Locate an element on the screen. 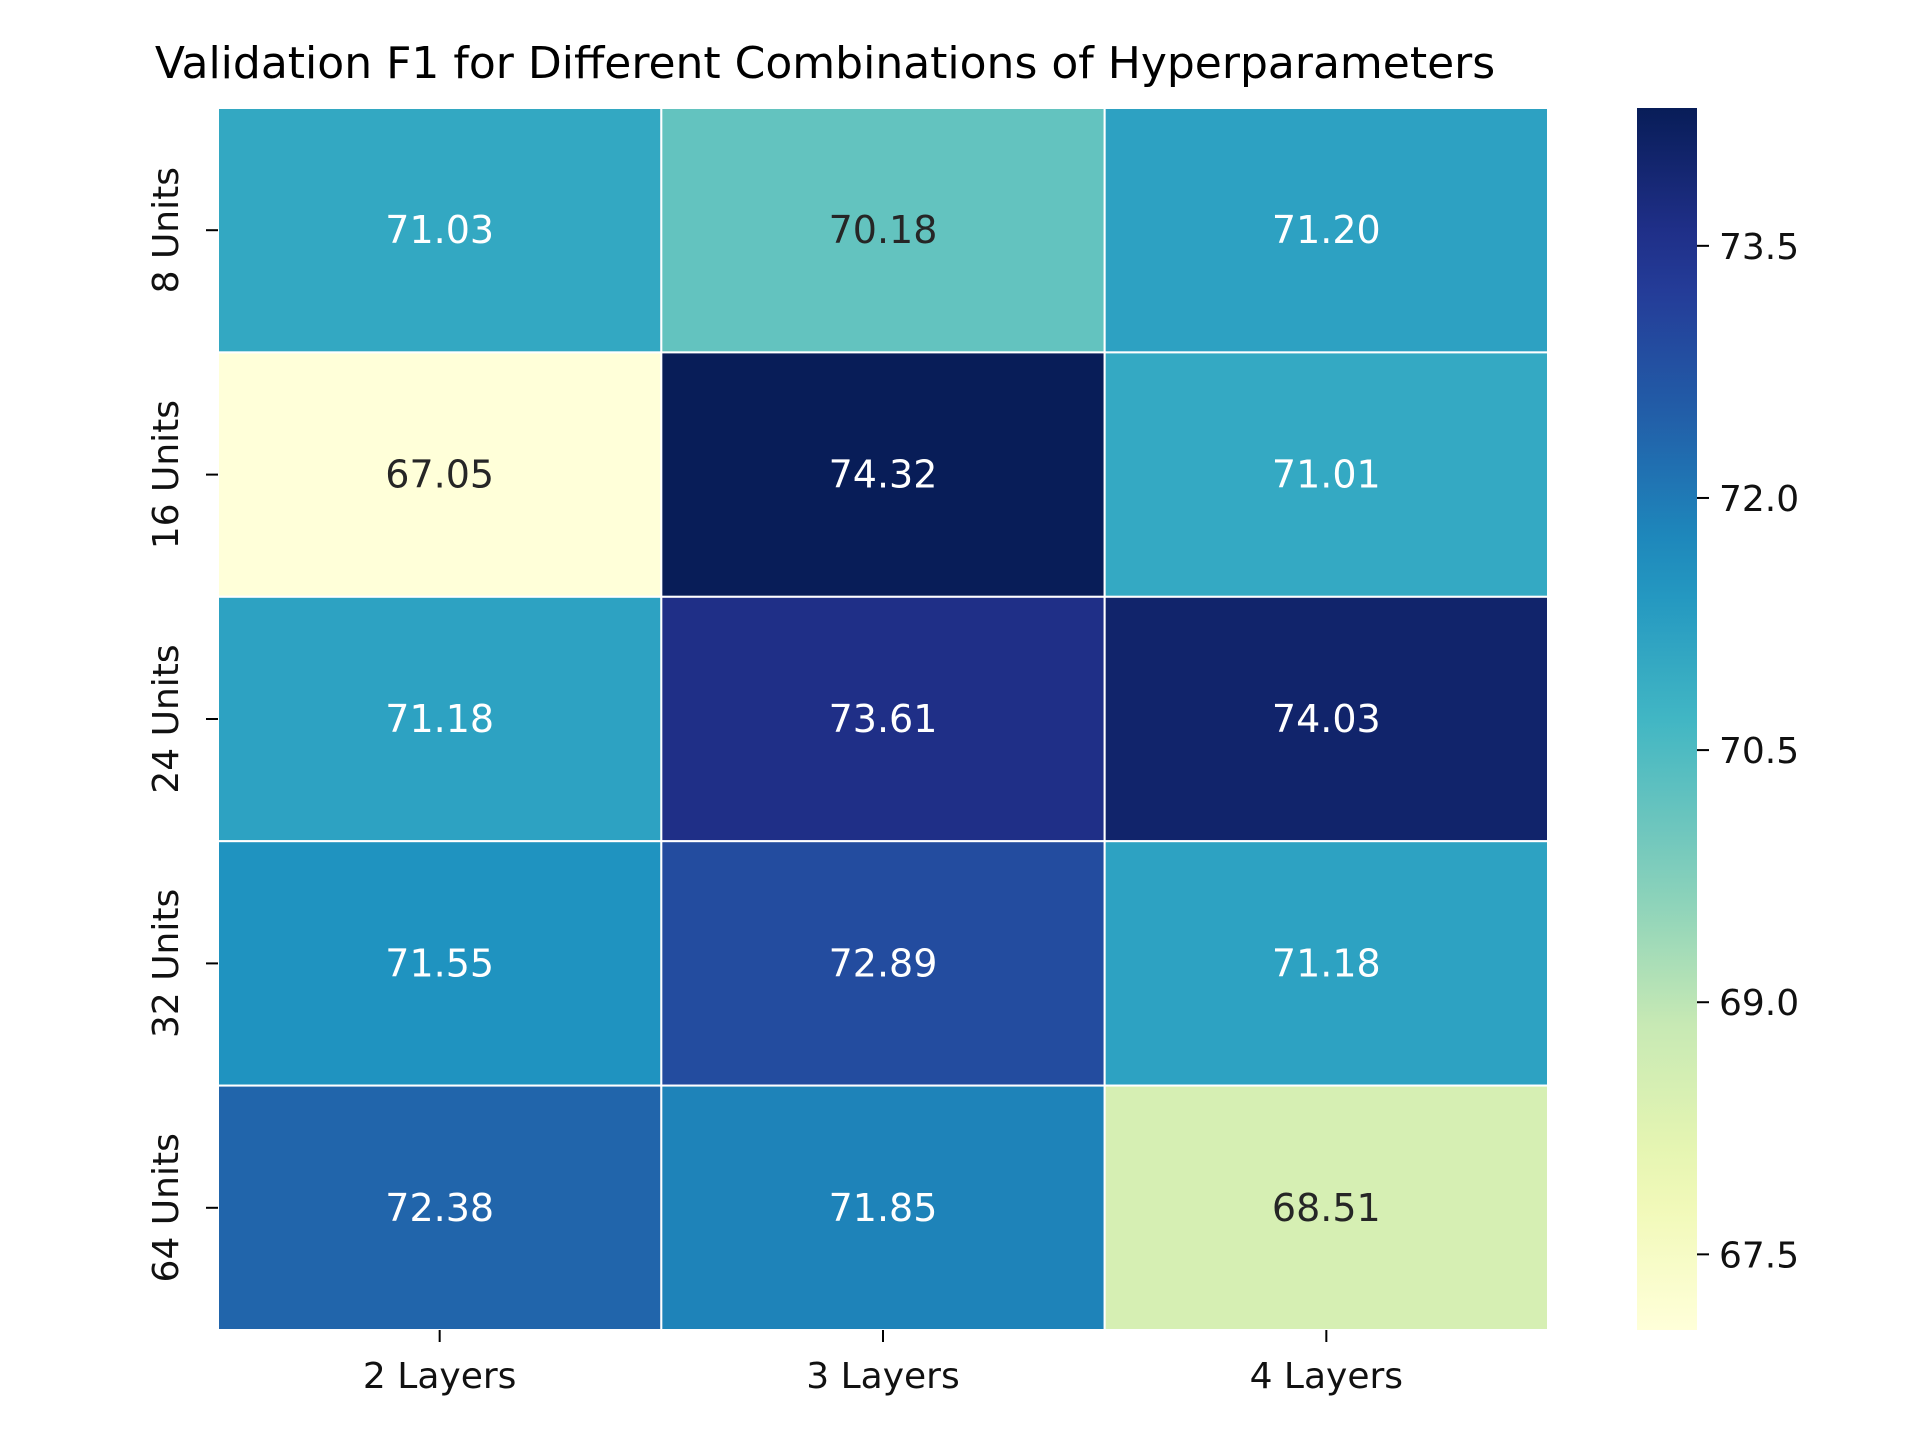  cell-value-label: 68.51 is located at coordinates (1326, 1208).